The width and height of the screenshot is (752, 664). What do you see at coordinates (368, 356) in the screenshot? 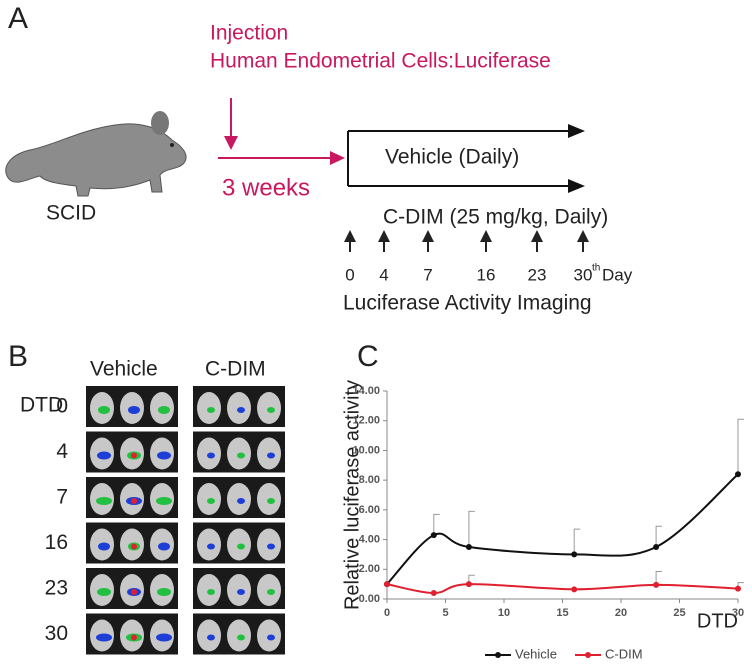
I see `panel-label: C` at bounding box center [368, 356].